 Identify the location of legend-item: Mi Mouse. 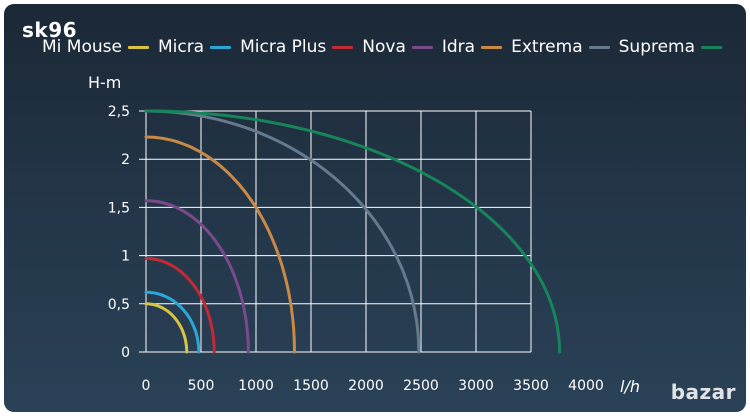
(95, 47).